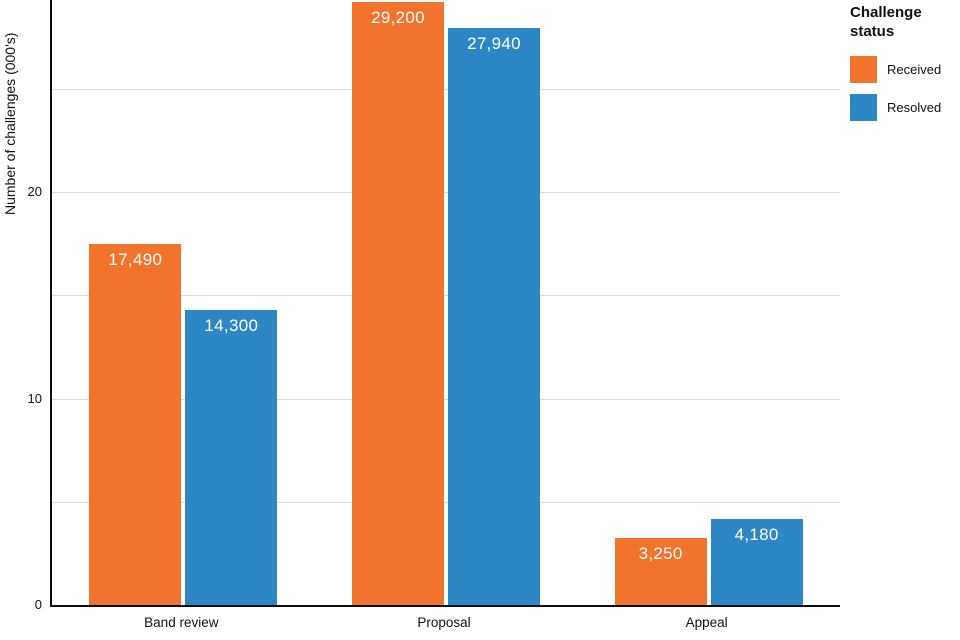  What do you see at coordinates (660, 553) in the screenshot?
I see `bar-value-label: 3,250` at bounding box center [660, 553].